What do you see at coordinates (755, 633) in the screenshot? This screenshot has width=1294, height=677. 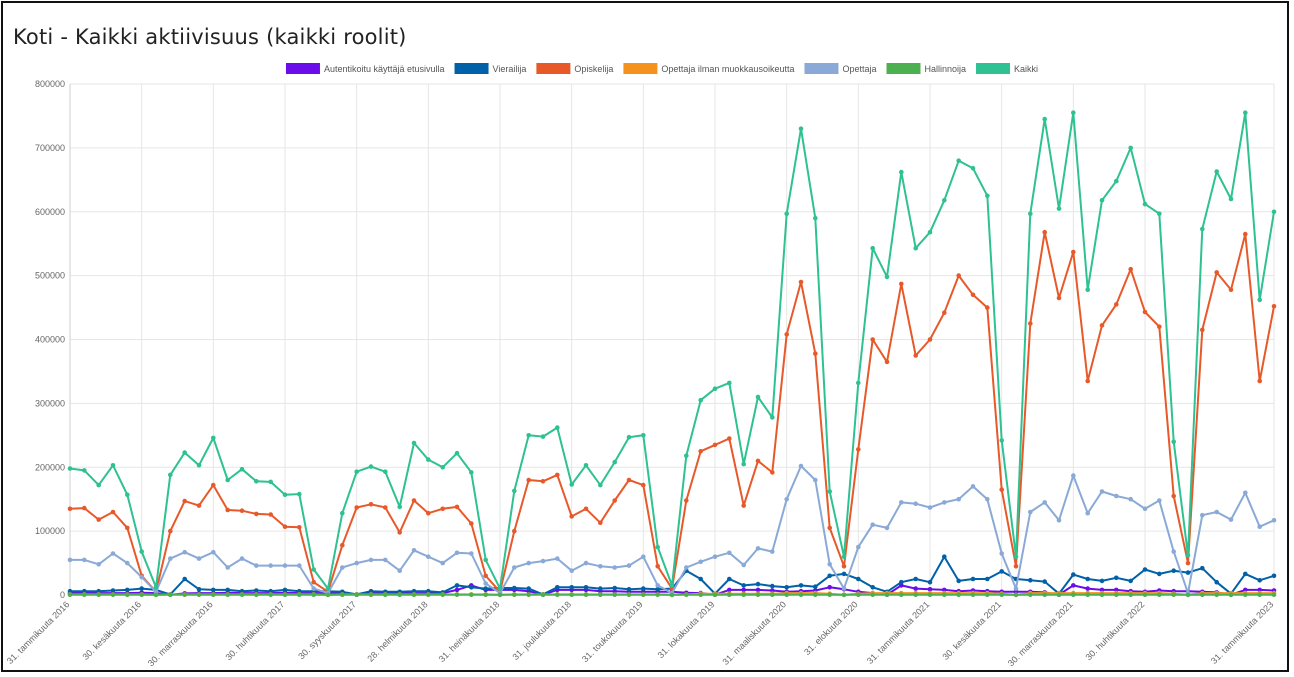 I see `x-tick-label: 31. maaliskuuta 2020` at bounding box center [755, 633].